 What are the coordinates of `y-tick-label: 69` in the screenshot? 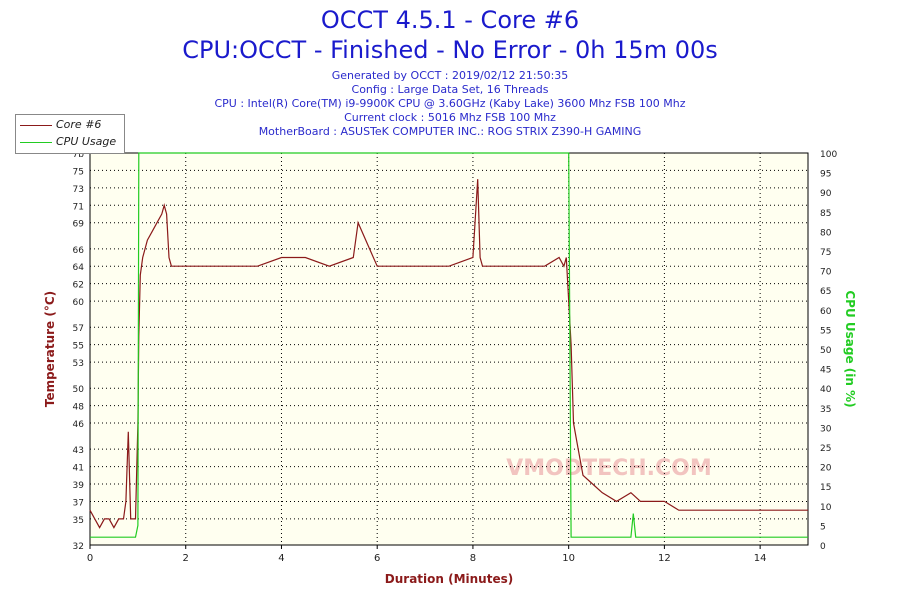 It's located at (79, 225).